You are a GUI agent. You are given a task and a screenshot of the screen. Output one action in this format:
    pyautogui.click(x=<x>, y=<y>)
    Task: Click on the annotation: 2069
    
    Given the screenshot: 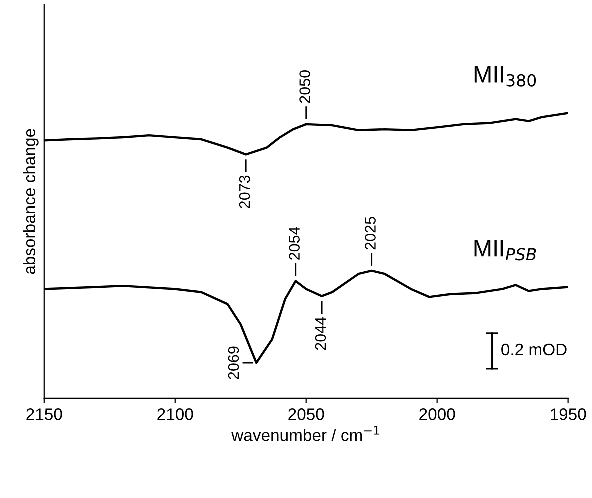 What is the action you would take?
    pyautogui.click(x=234, y=363)
    